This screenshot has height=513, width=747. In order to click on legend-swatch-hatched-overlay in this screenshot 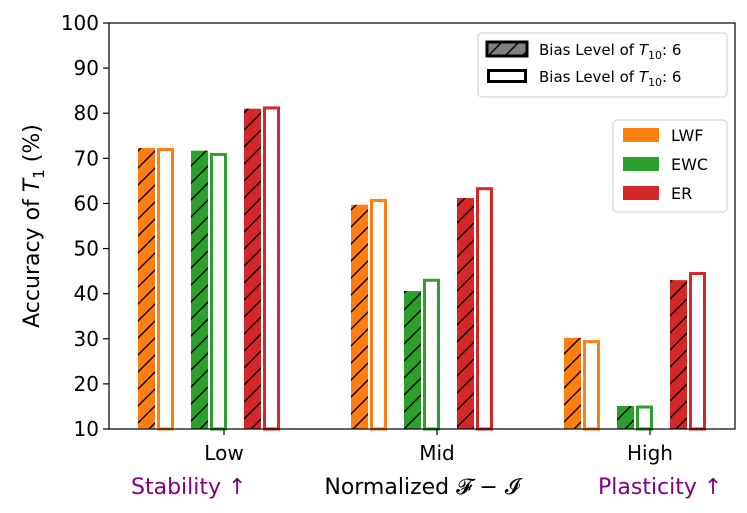, I will do `click(507, 49)`.